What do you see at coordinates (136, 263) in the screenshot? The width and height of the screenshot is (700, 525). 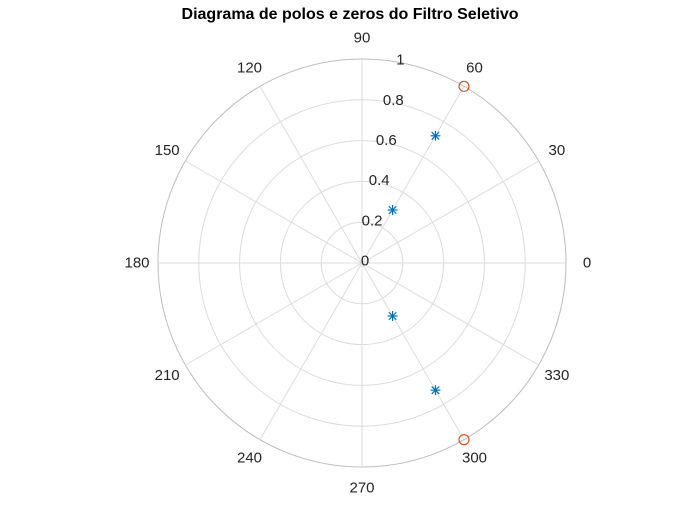 I see `theta-tick-label: 180` at bounding box center [136, 263].